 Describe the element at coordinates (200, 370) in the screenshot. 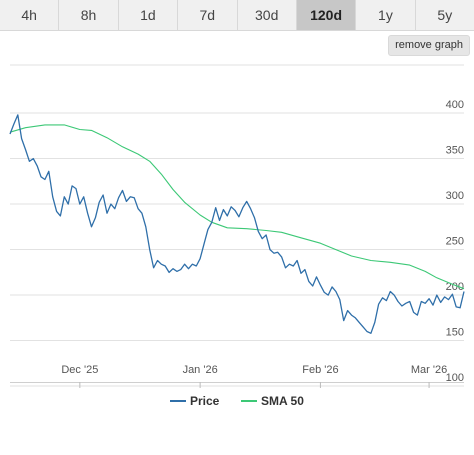

I see `x-tick-label: Jan '26` at that location.